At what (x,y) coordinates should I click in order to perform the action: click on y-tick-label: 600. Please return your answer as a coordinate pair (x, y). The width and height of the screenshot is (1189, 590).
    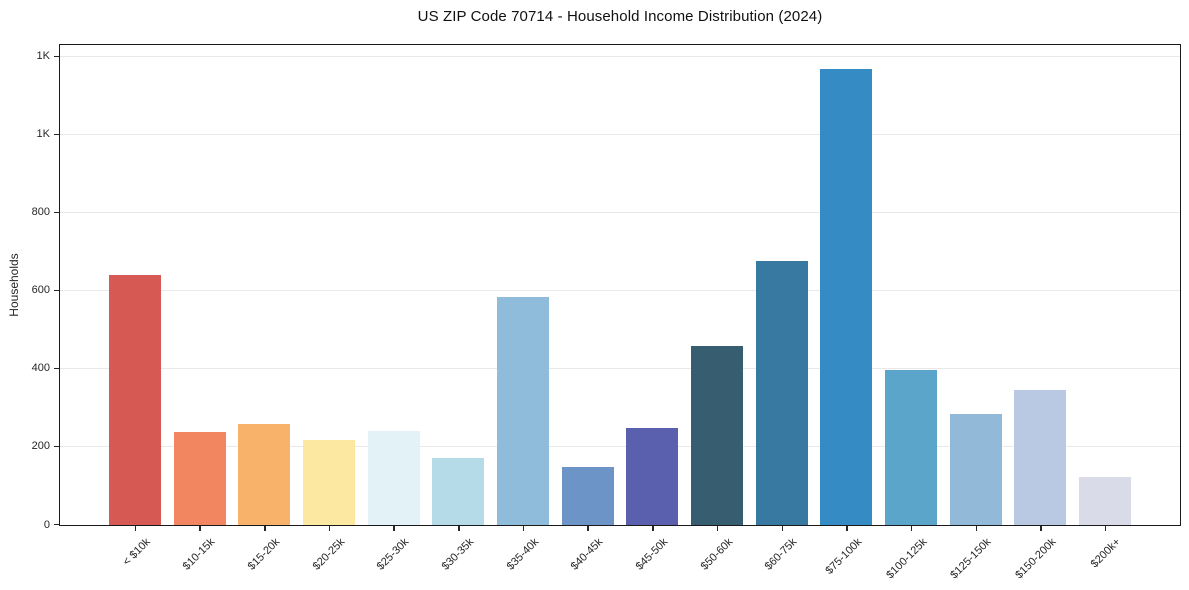
    Looking at the image, I should click on (40, 290).